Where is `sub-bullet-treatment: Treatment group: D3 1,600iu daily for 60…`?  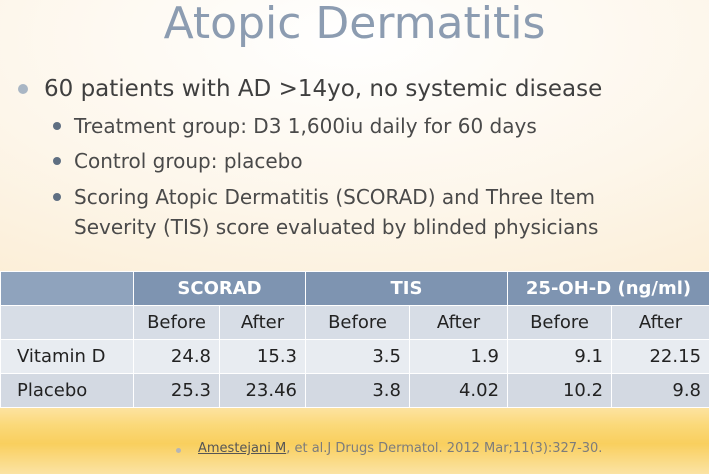 sub-bullet-treatment: Treatment group: D3 1,600iu daily for 60… is located at coordinates (305, 126).